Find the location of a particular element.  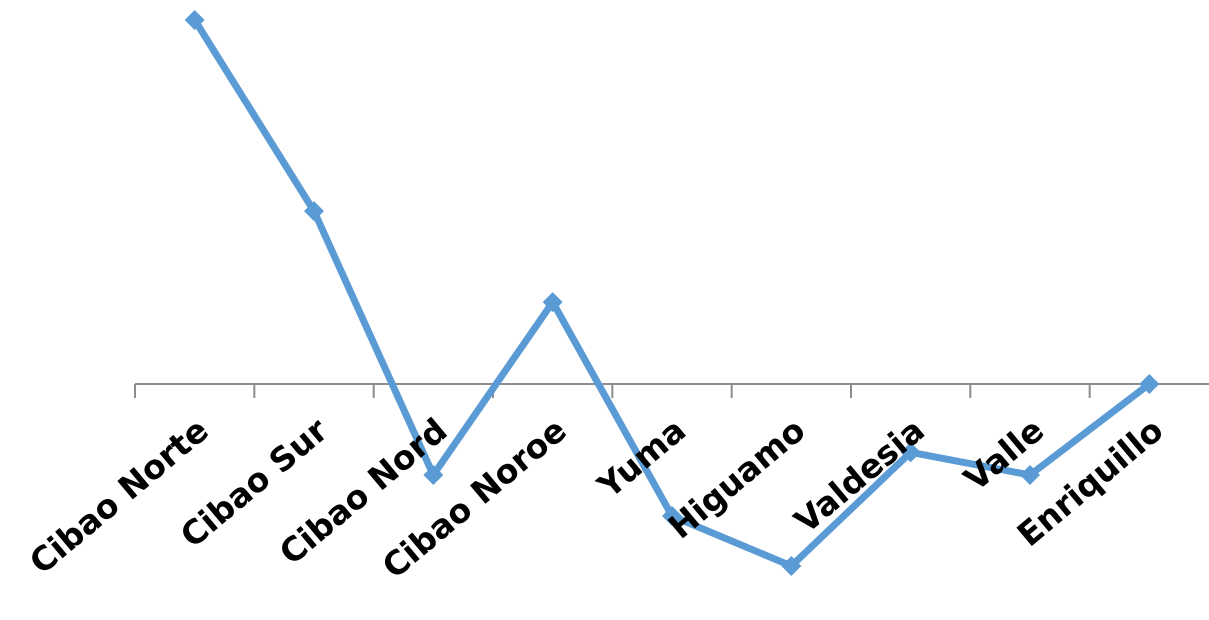

category-label: Valle is located at coordinates (1003, 454).